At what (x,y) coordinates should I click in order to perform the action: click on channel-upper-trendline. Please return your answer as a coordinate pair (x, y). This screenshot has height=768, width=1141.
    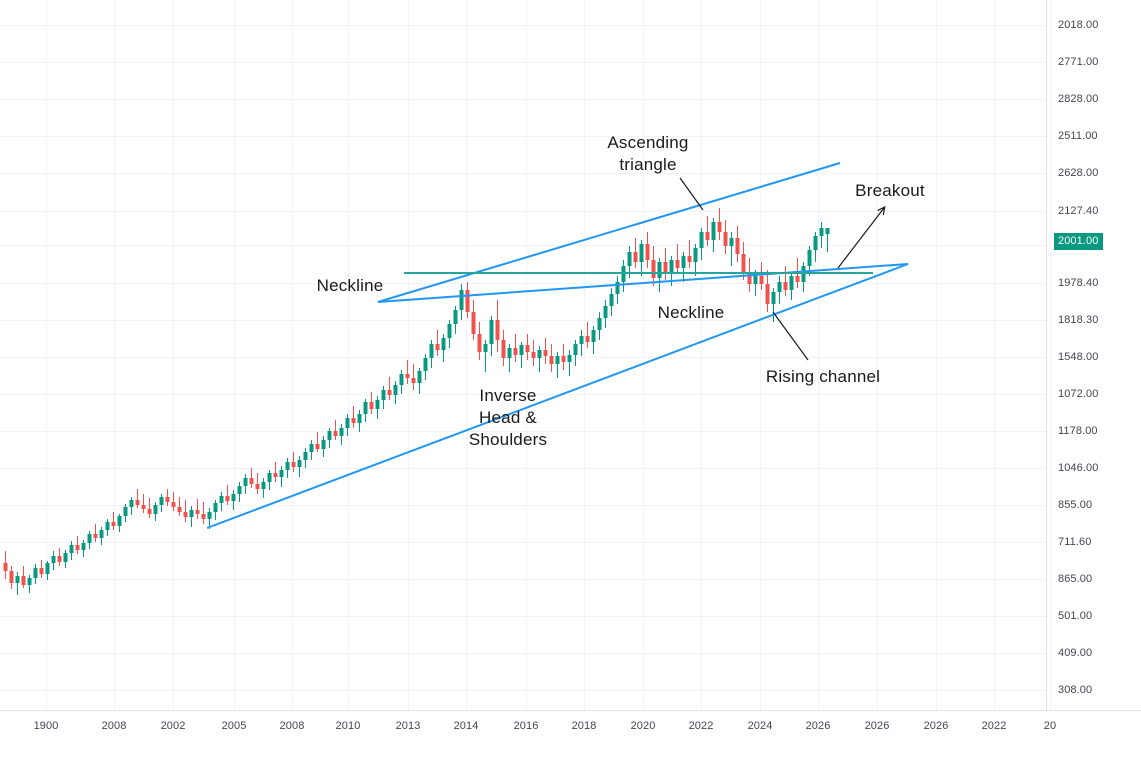
    Looking at the image, I should click on (643, 283).